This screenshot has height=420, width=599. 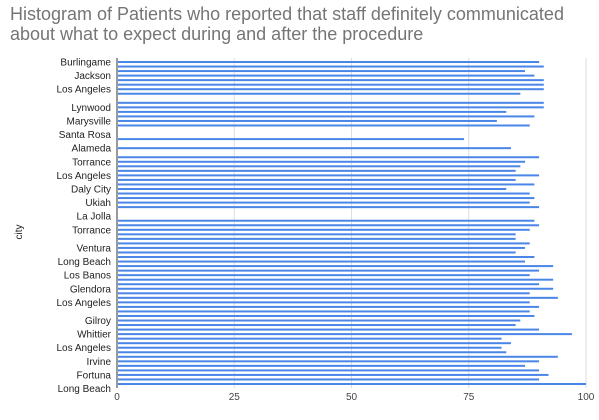 I want to click on y-tick-label: Alameda, so click(x=92, y=149).